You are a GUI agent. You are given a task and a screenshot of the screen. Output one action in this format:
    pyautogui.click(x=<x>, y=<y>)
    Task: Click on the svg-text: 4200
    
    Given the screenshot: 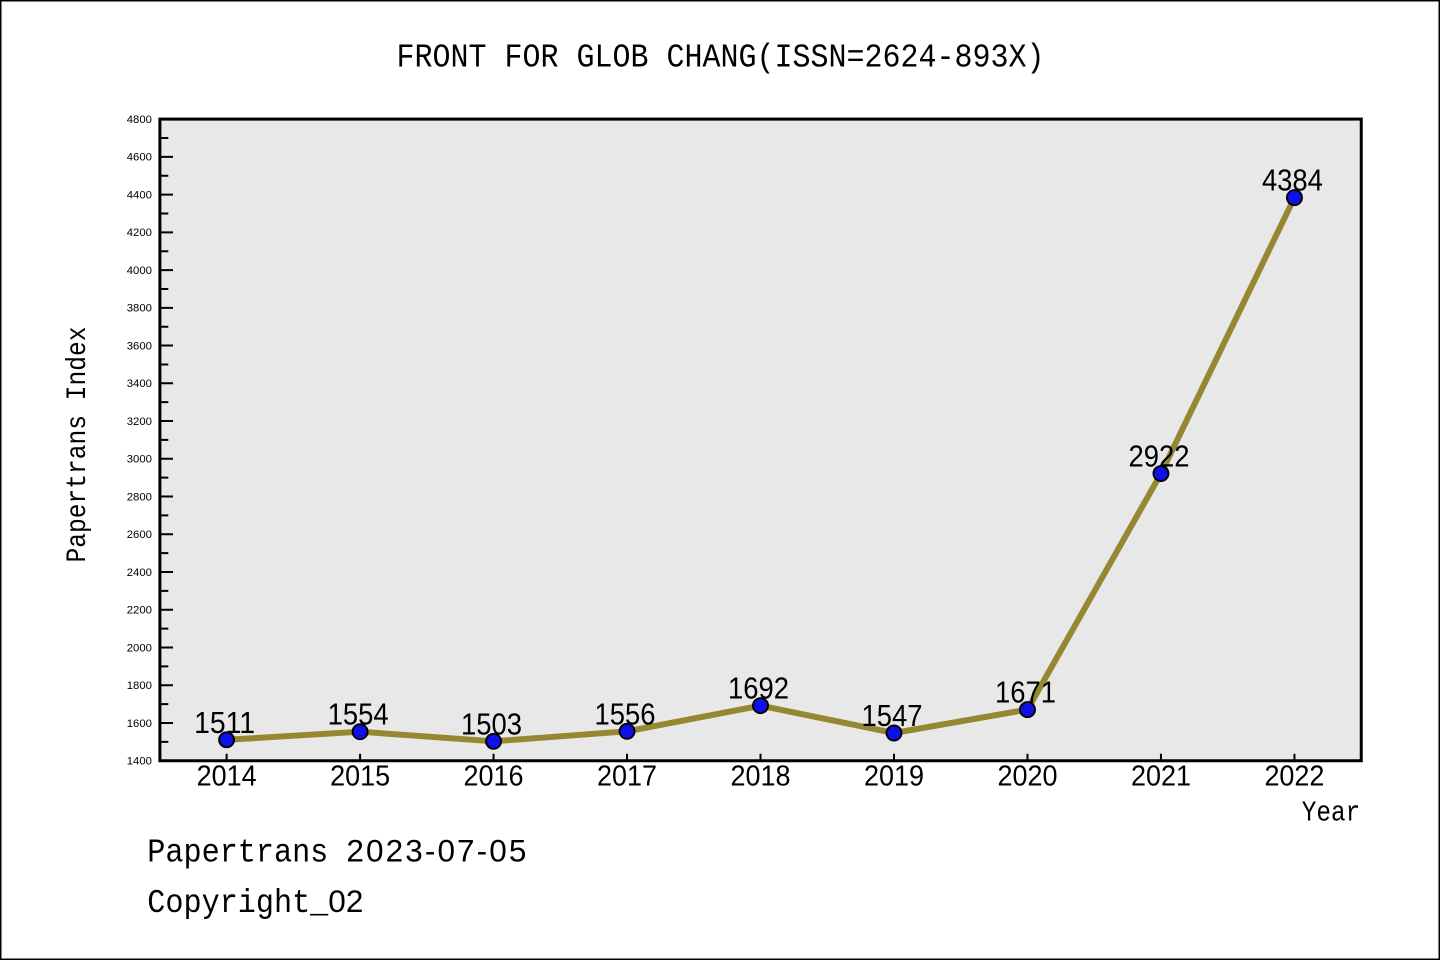 What is the action you would take?
    pyautogui.click(x=139, y=233)
    